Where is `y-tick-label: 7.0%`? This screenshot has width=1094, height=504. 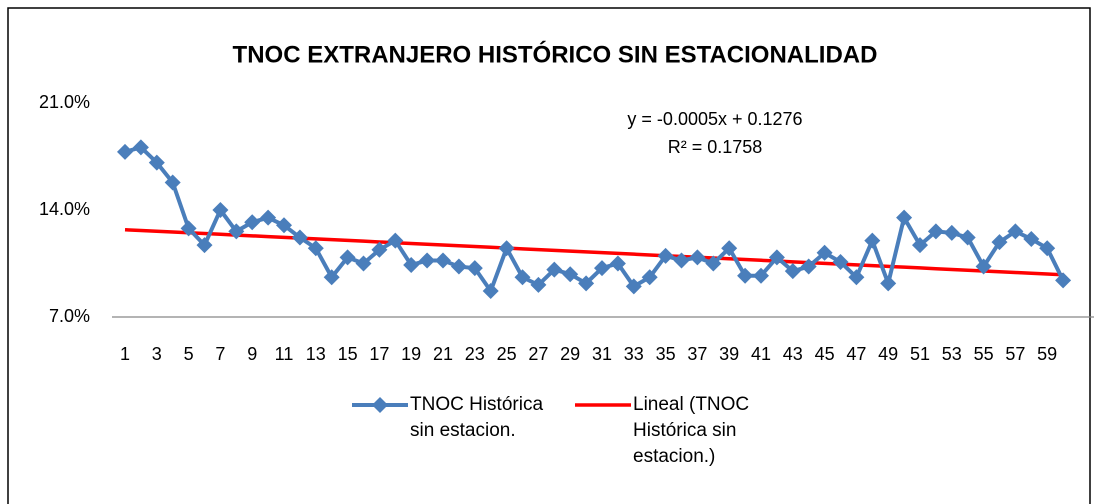
y-tick-label: 7.0% is located at coordinates (69, 316).